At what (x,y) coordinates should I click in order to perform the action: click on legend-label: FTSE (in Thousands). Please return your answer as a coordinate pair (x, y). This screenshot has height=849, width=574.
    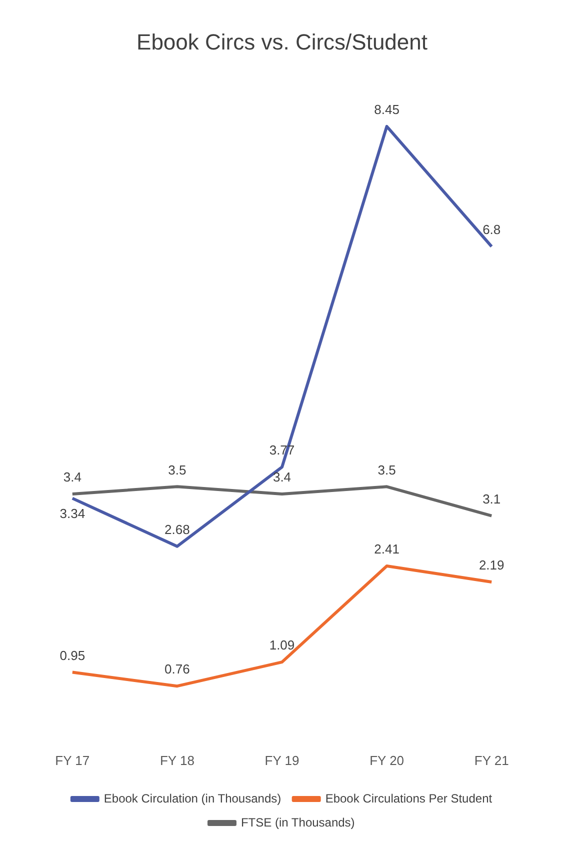
    Looking at the image, I should click on (297, 822).